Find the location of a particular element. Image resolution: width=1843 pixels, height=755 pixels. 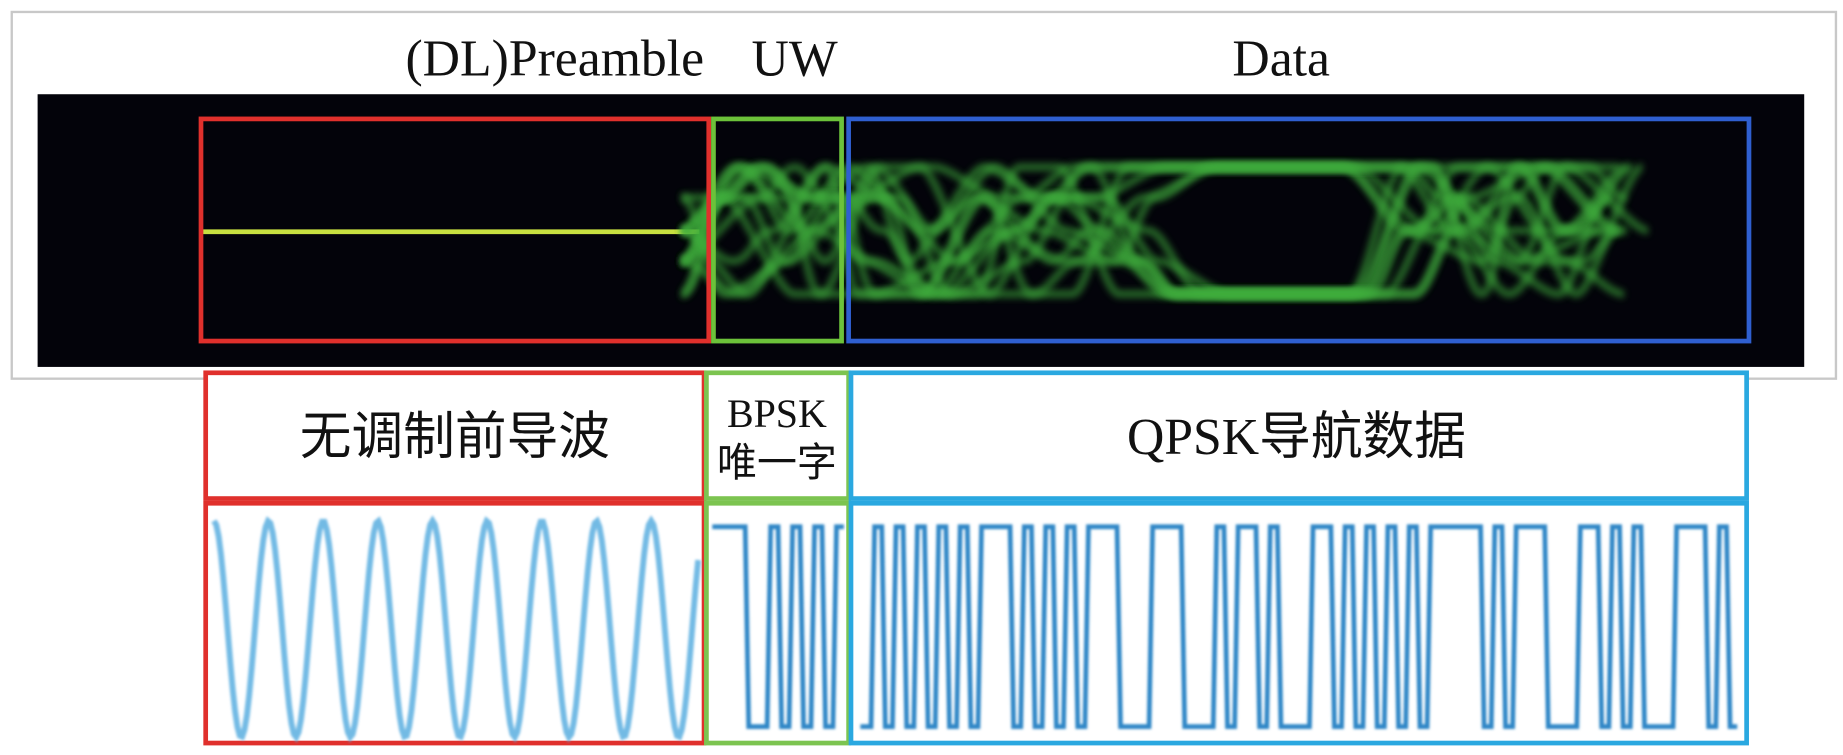

uw-label-box is located at coordinates (777, 435).